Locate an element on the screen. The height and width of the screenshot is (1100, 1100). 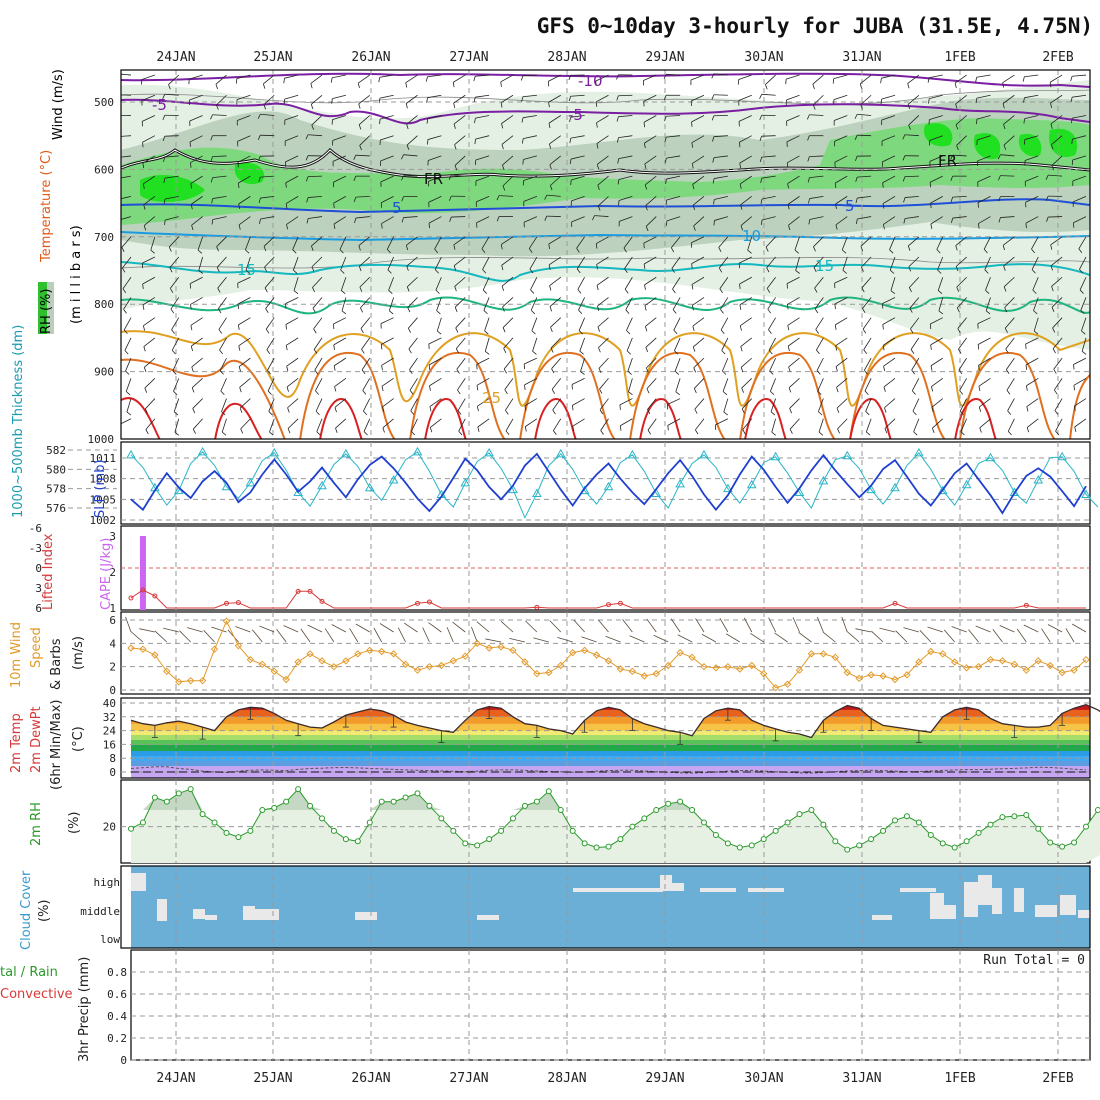
contour-label: -5 is located at coordinates (575, 115).